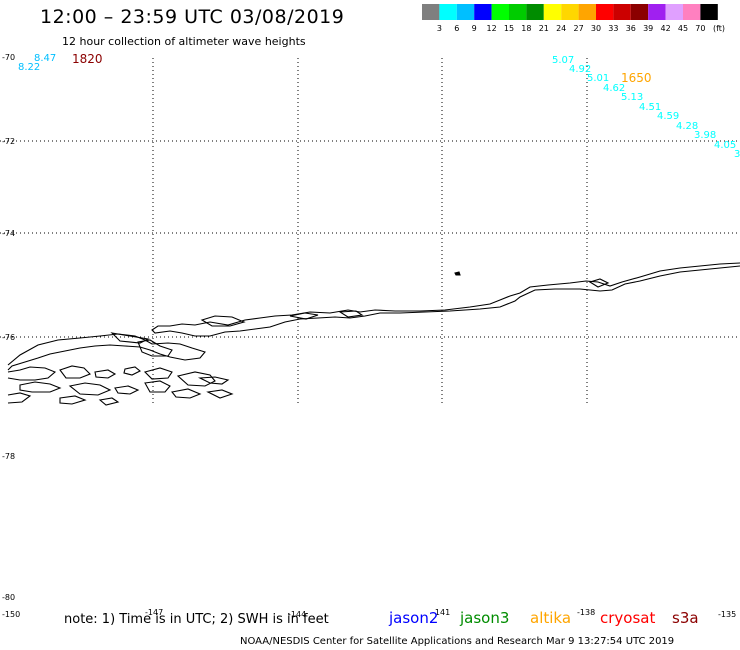 The height and width of the screenshot is (650, 740). Describe the element at coordinates (632, 97) in the screenshot. I see `wave-height-label: 5.13` at that location.